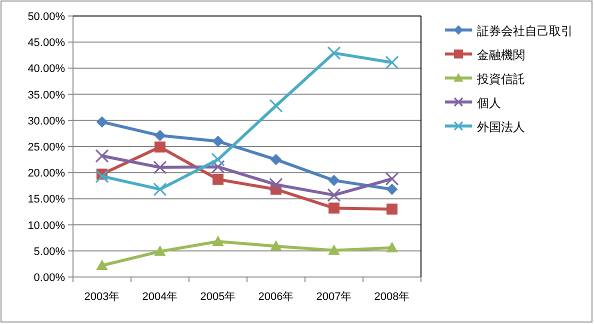  What do you see at coordinates (501, 55) in the screenshot?
I see `legend-label: 金融機関` at bounding box center [501, 55].